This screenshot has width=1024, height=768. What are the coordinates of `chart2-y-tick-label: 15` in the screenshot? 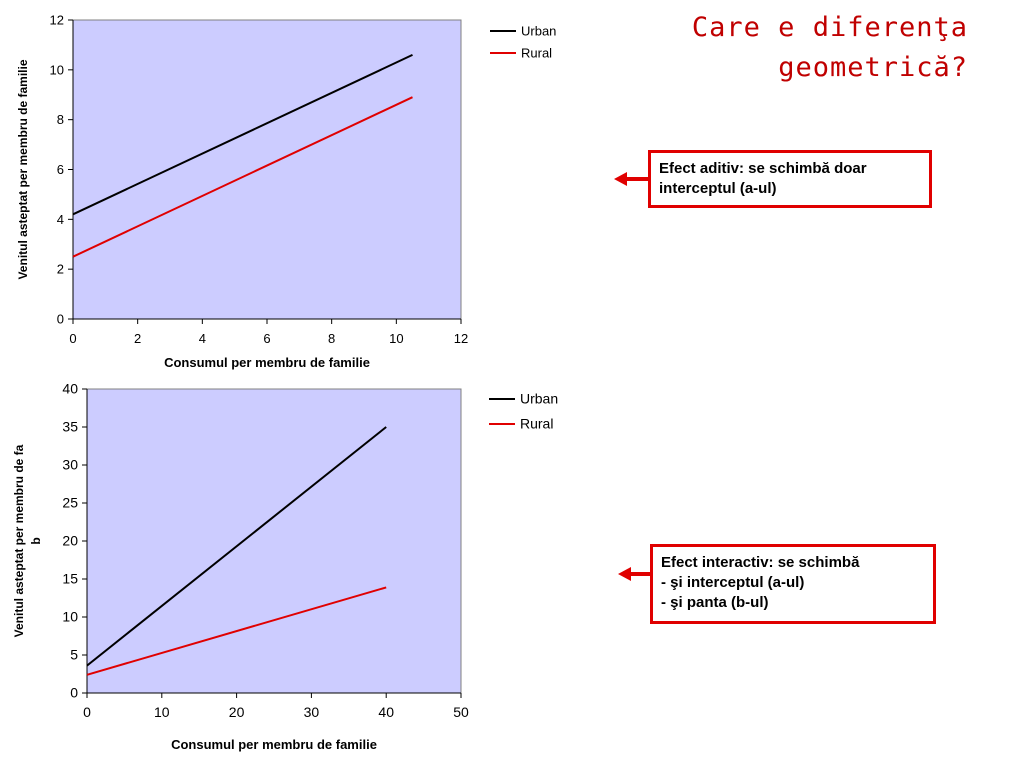 It's located at (70, 579).